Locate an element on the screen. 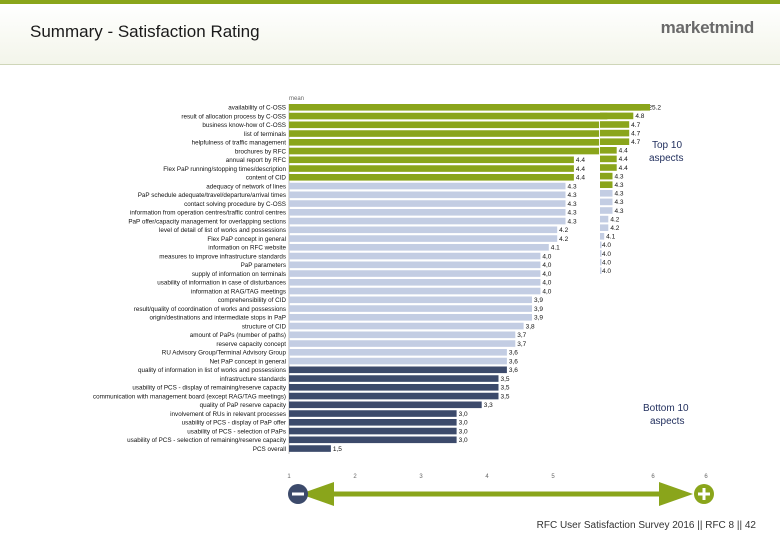 The image size is (780, 540). value-label: 3,7 is located at coordinates (521, 344).